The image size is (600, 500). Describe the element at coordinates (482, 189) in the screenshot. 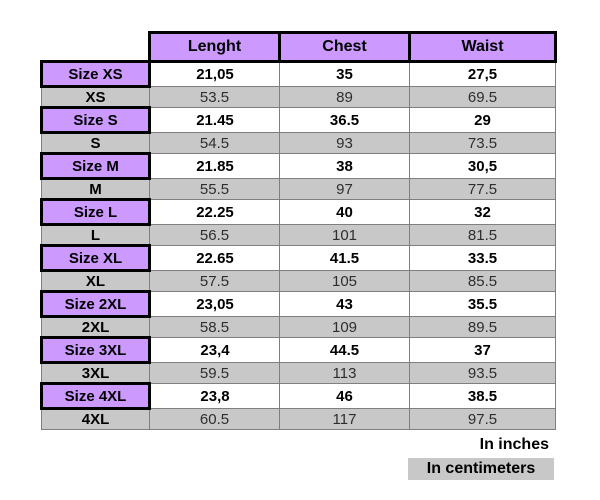

I see `value-cell: 77.5` at that location.